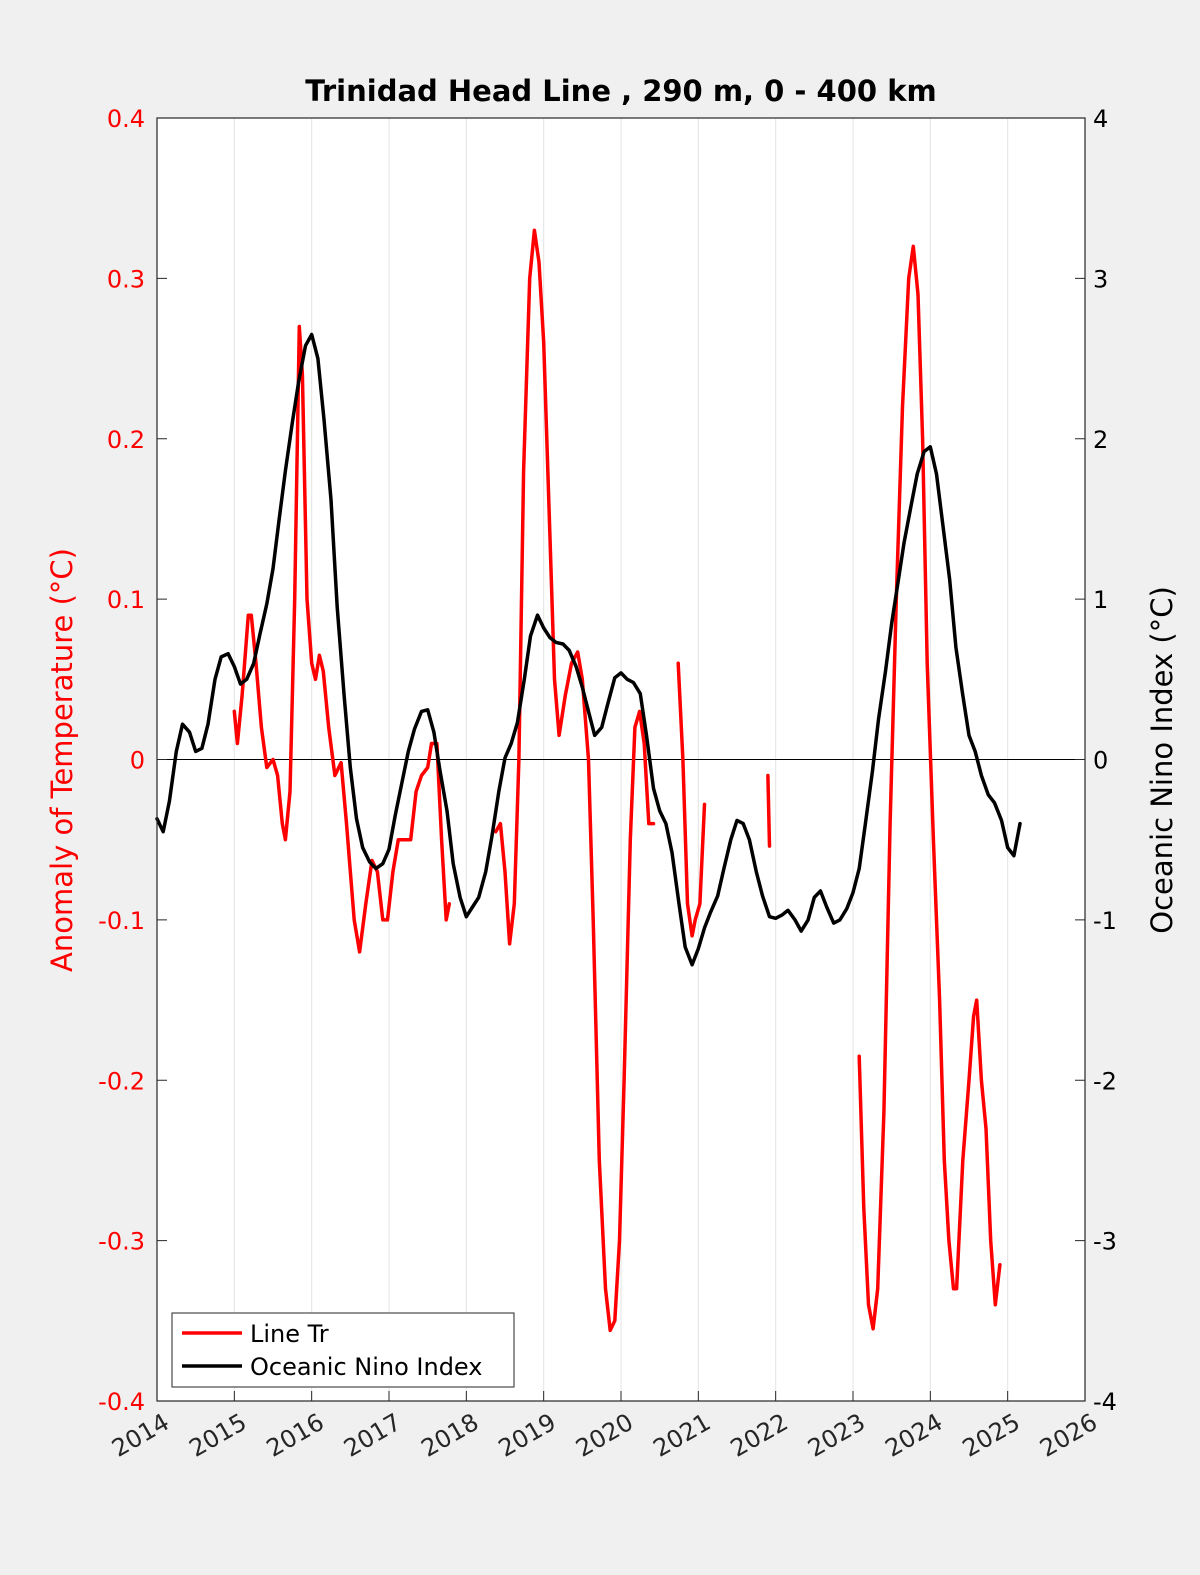 The width and height of the screenshot is (1200, 1575). I want to click on left-tick-label-0: -0.4, so click(121, 1402).